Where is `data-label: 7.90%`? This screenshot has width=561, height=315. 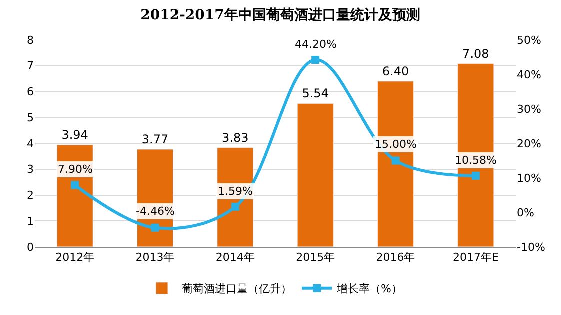 data-label: 7.90% is located at coordinates (75, 169).